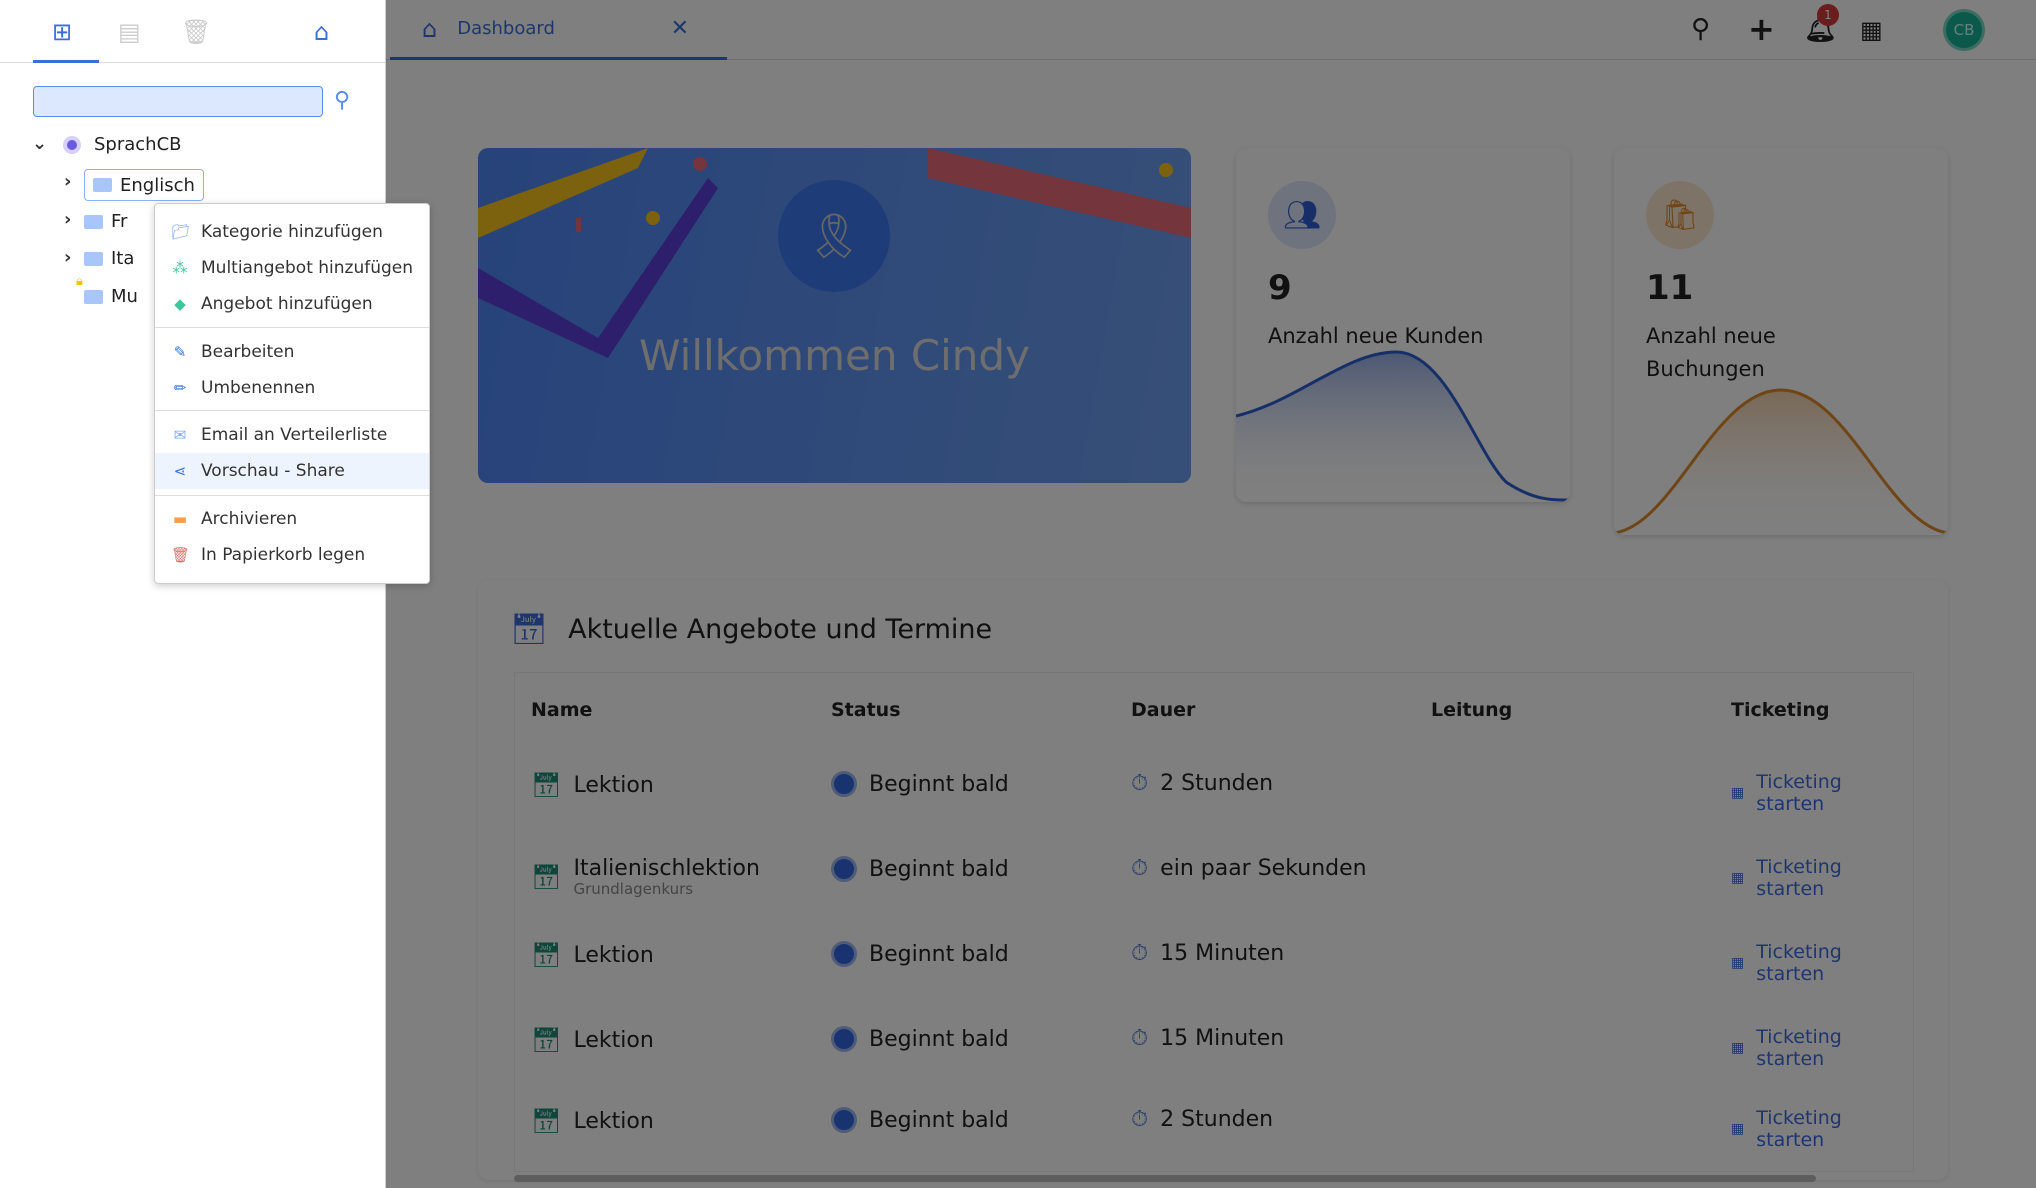  I want to click on lock-icon: 🔒︎, so click(79, 281).